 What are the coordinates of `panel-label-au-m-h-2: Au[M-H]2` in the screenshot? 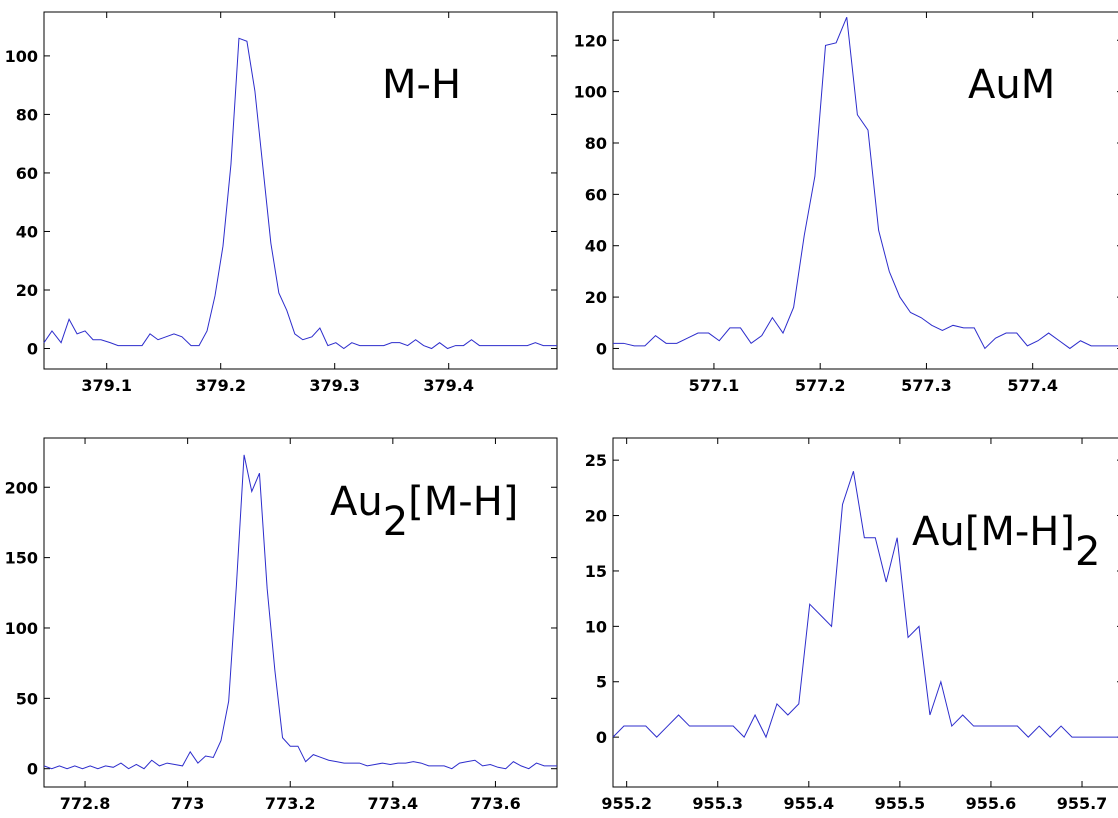 It's located at (1006, 542).